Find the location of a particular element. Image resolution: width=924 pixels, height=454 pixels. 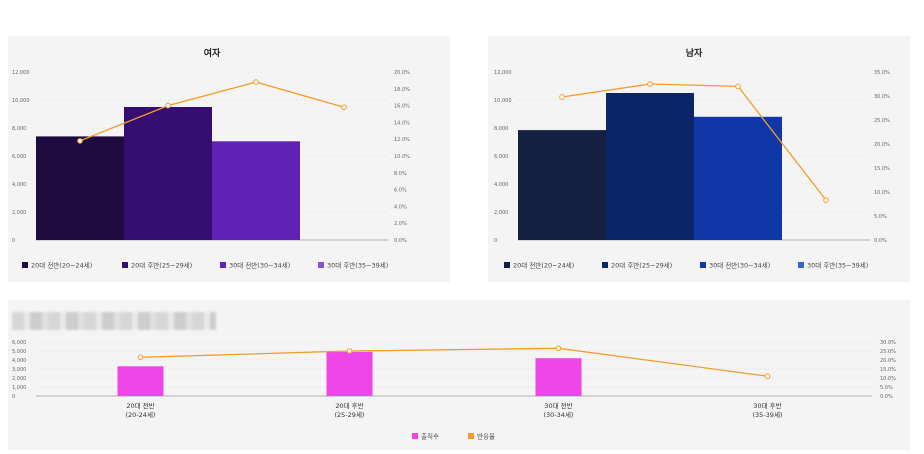

y-right-tick: 6.0% is located at coordinates (400, 191).